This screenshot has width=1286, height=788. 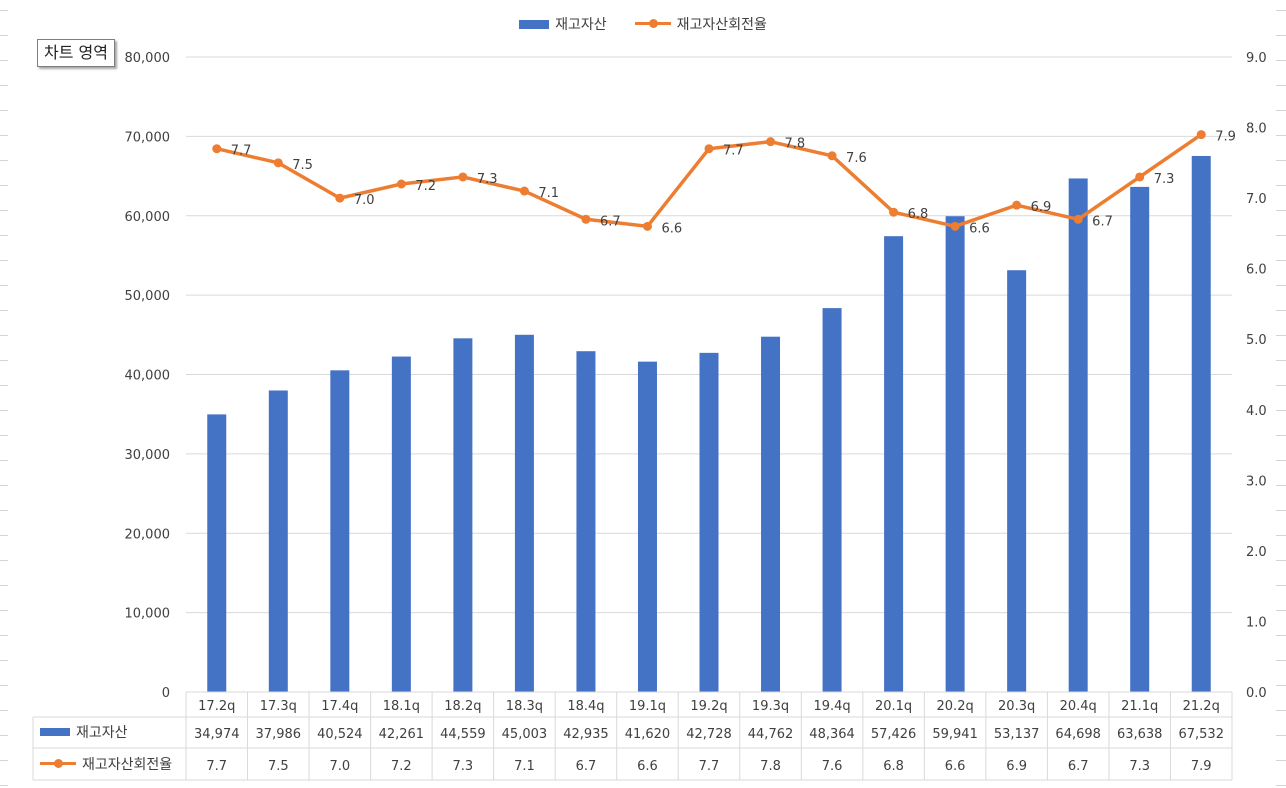 I want to click on bar-17.3q, so click(x=278, y=541).